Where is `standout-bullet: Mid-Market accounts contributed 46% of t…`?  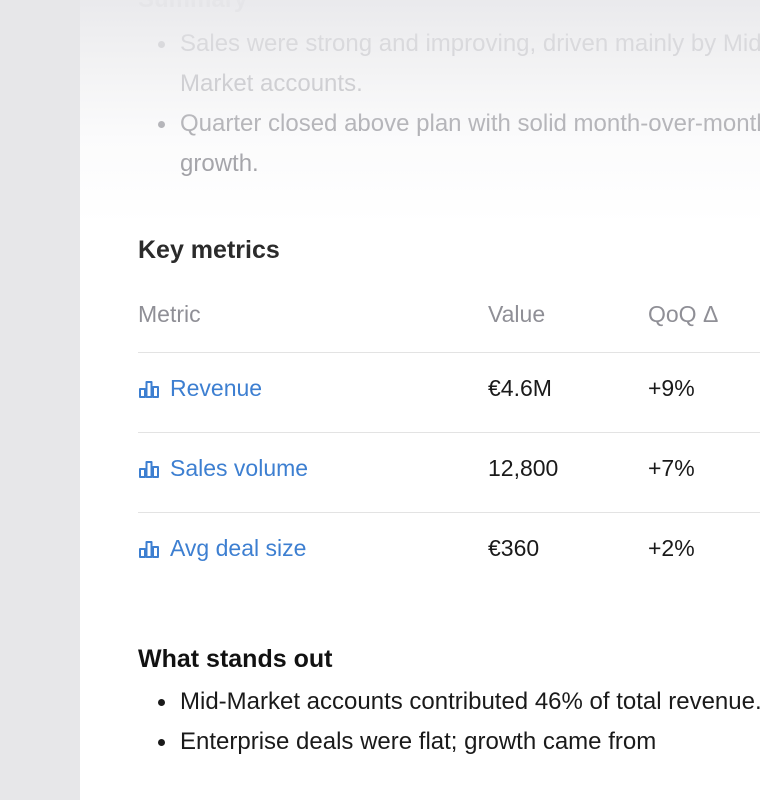
standout-bullet: Mid-Market accounts contributed 46% of t… is located at coordinates (449, 702).